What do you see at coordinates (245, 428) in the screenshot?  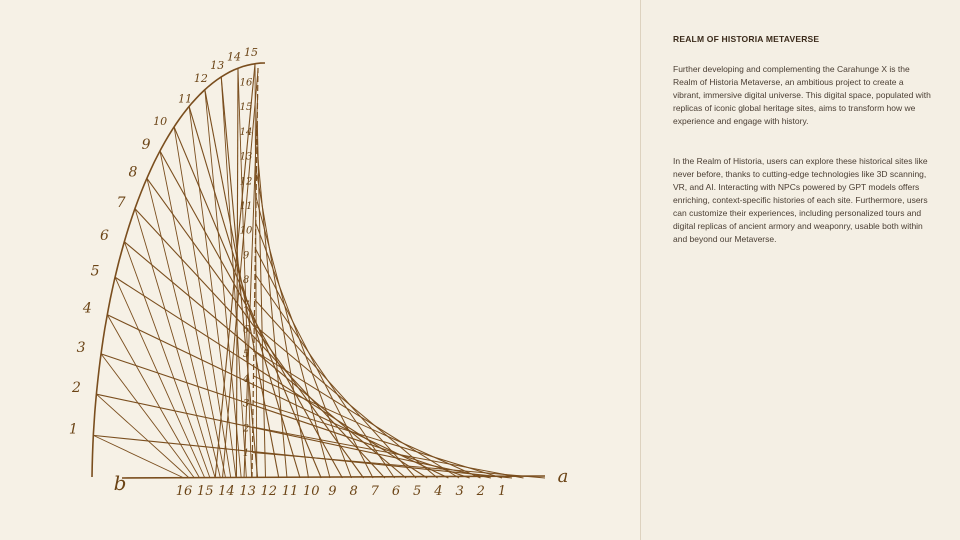 I see `axis-label: 2` at bounding box center [245, 428].